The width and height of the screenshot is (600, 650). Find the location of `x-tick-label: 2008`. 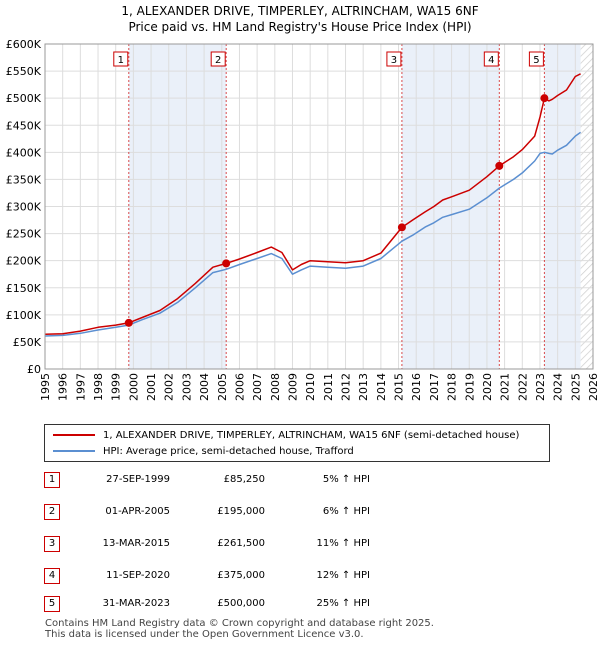

x-tick-label: 2008 is located at coordinates (275, 387).